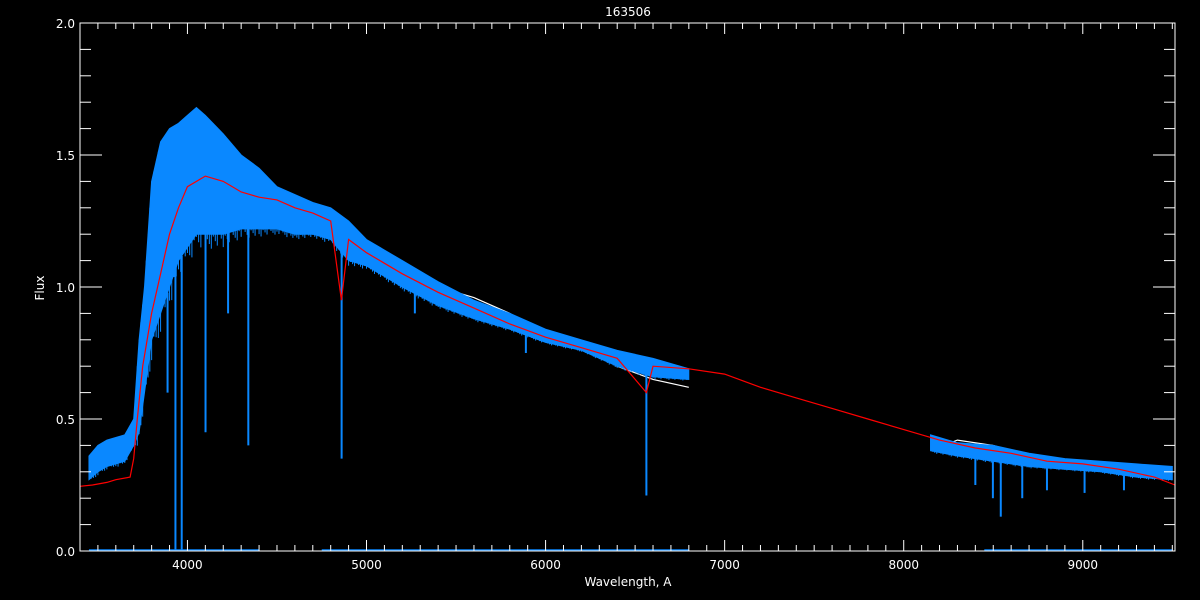 Image resolution: width=1200 pixels, height=600 pixels. What do you see at coordinates (187, 565) in the screenshot?
I see `x-tick-label: 4000` at bounding box center [187, 565].